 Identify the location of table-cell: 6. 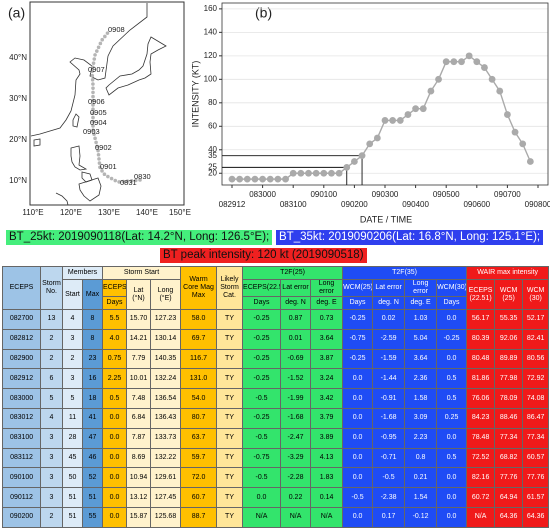
(51, 379).